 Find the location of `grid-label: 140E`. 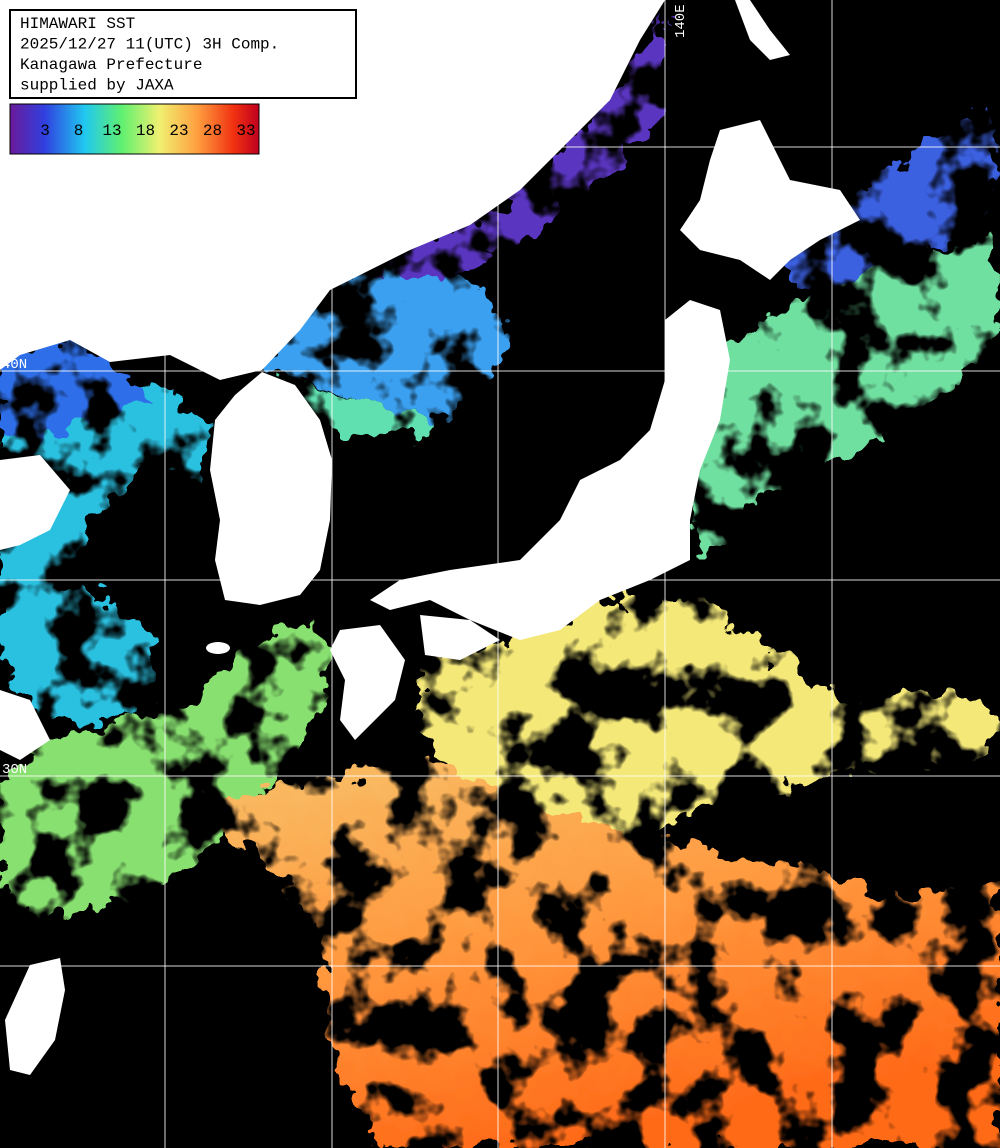

grid-label: 140E is located at coordinates (681, 21).